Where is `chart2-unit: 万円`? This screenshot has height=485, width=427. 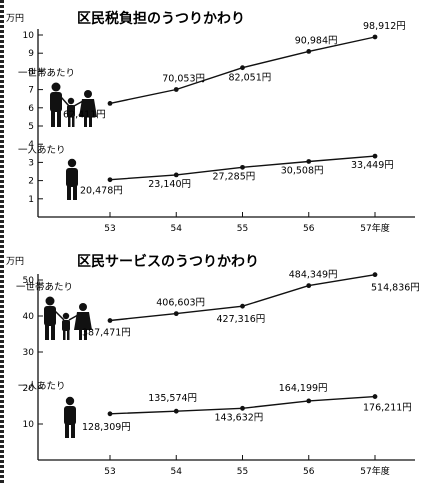
chart2-unit: 万円 is located at coordinates (15, 261).